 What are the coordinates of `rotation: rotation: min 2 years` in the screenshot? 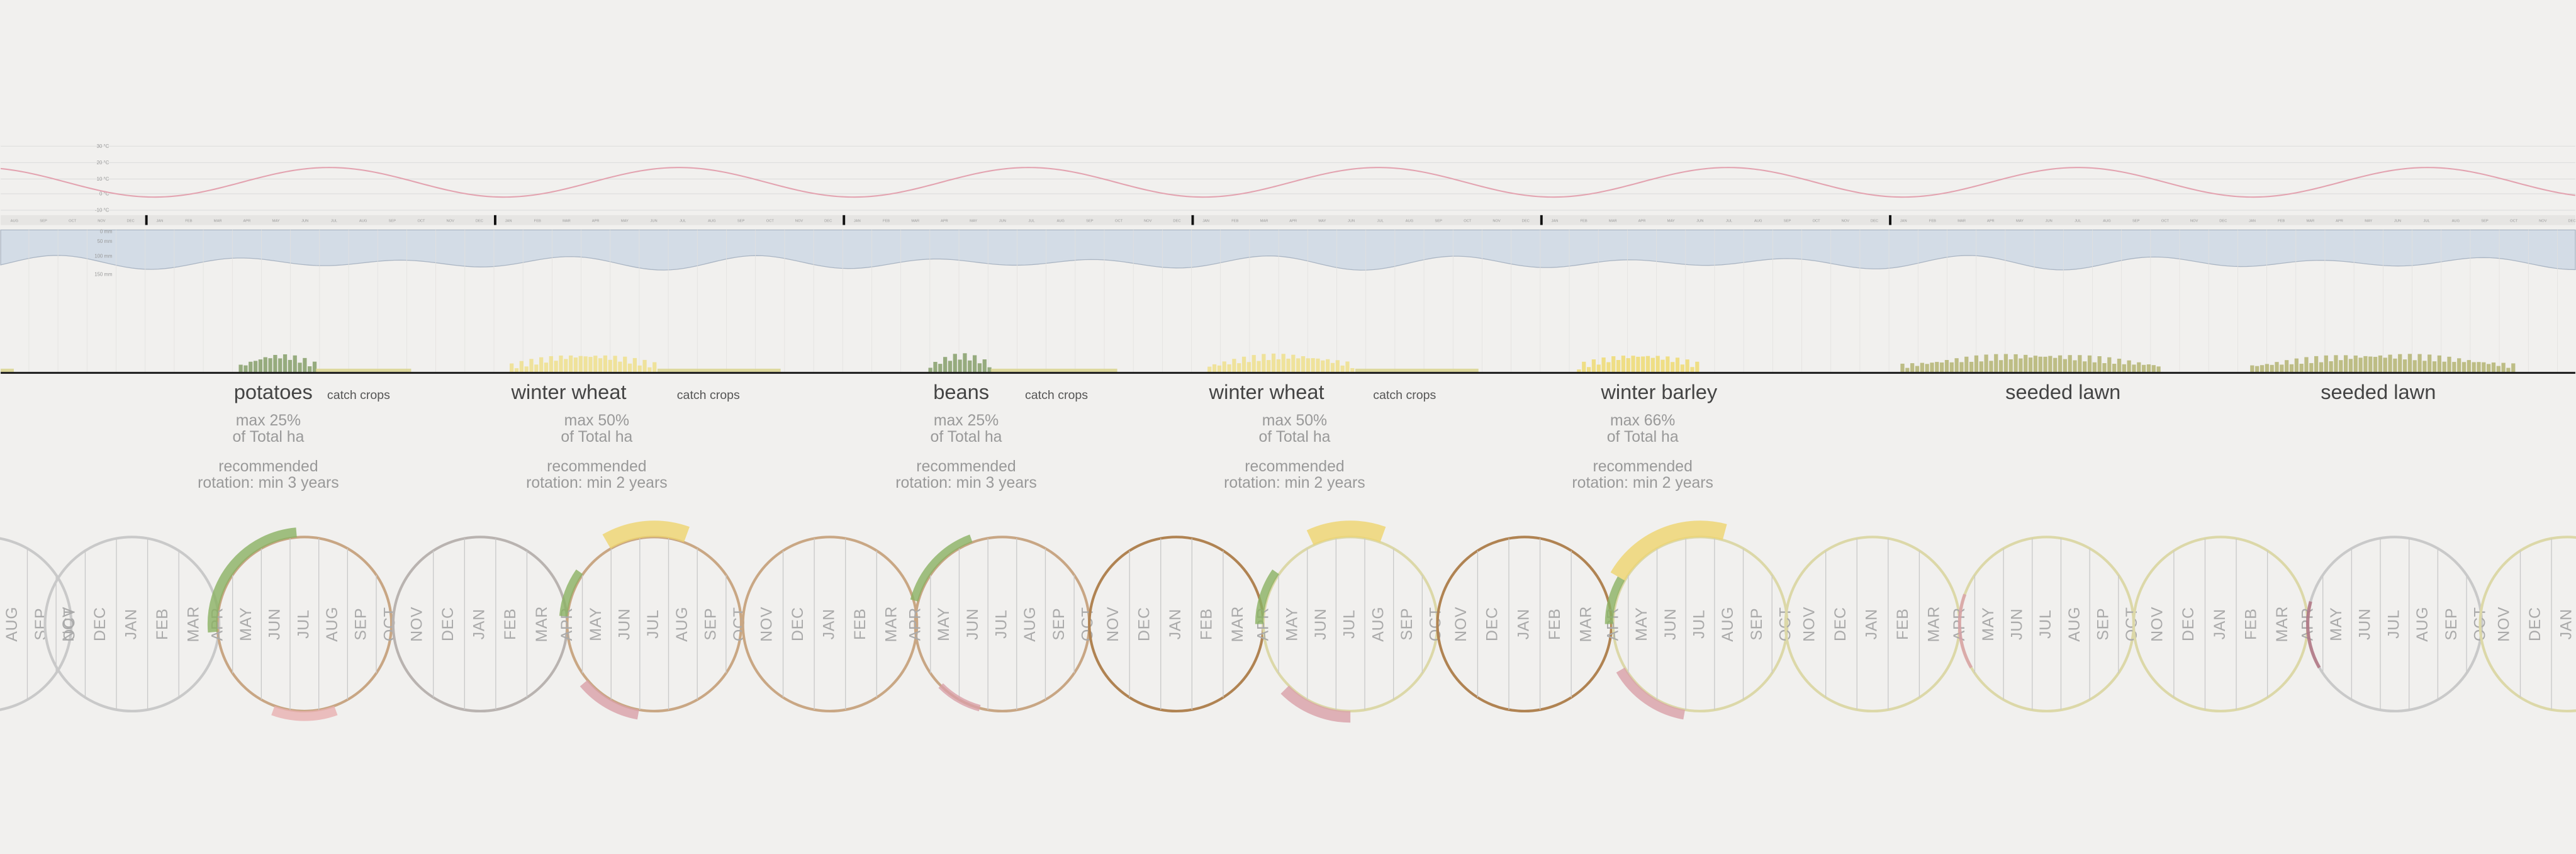 It's located at (1642, 484).